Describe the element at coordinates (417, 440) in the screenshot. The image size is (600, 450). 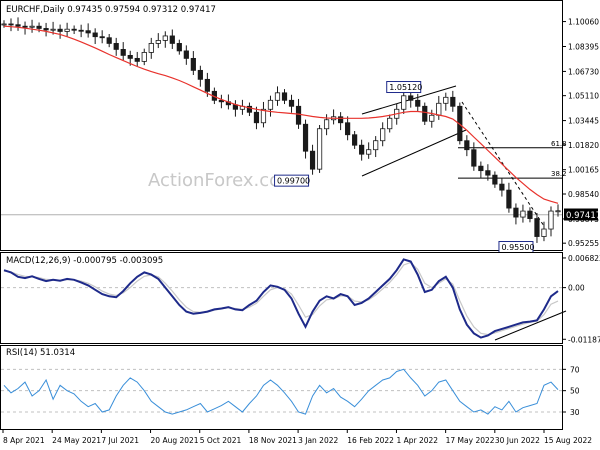
I see `date-tick-label: 1 Apr 2022` at that location.